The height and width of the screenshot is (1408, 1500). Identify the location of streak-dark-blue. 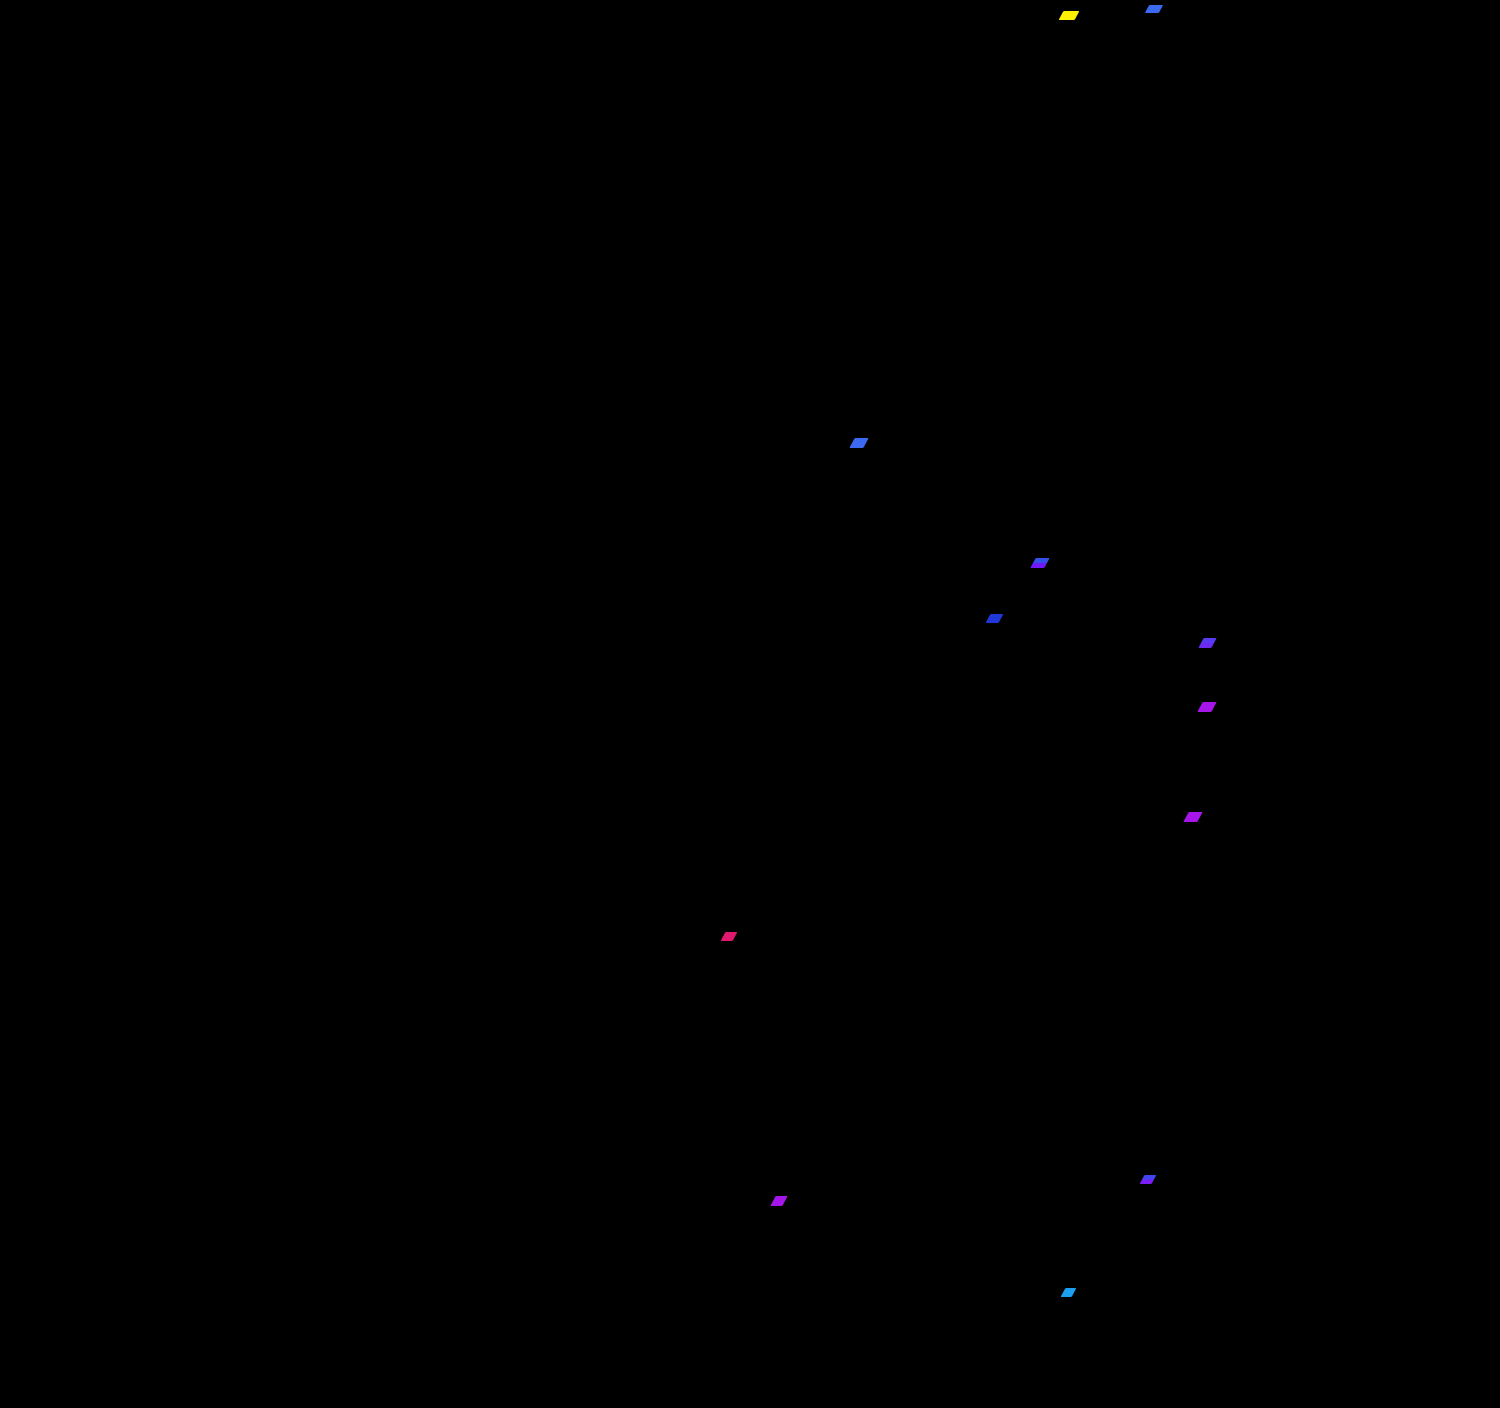
(994, 618).